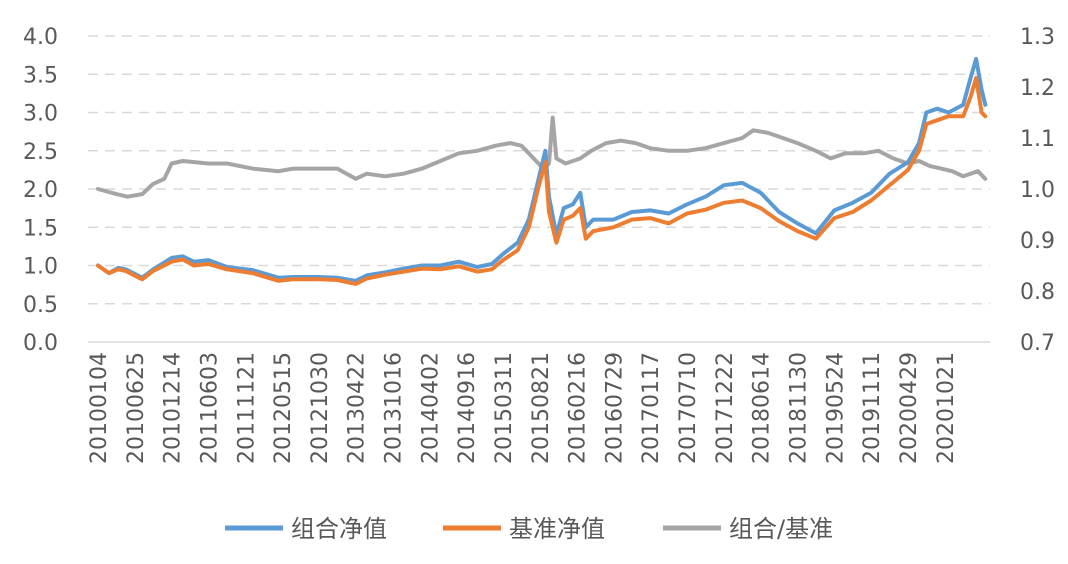  I want to click on x-tick-label: 20170710, so click(688, 408).